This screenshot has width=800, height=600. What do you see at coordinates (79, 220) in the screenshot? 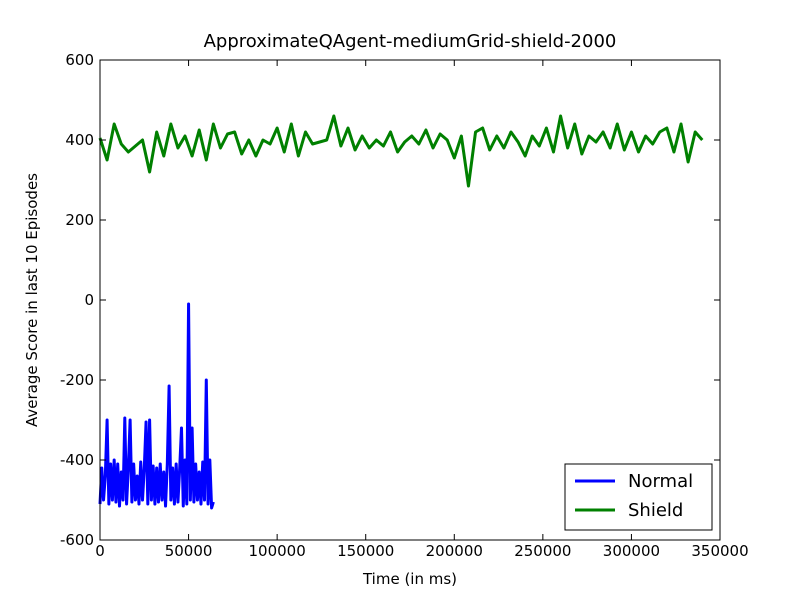
I see `y-tick-label: 200` at bounding box center [79, 220].